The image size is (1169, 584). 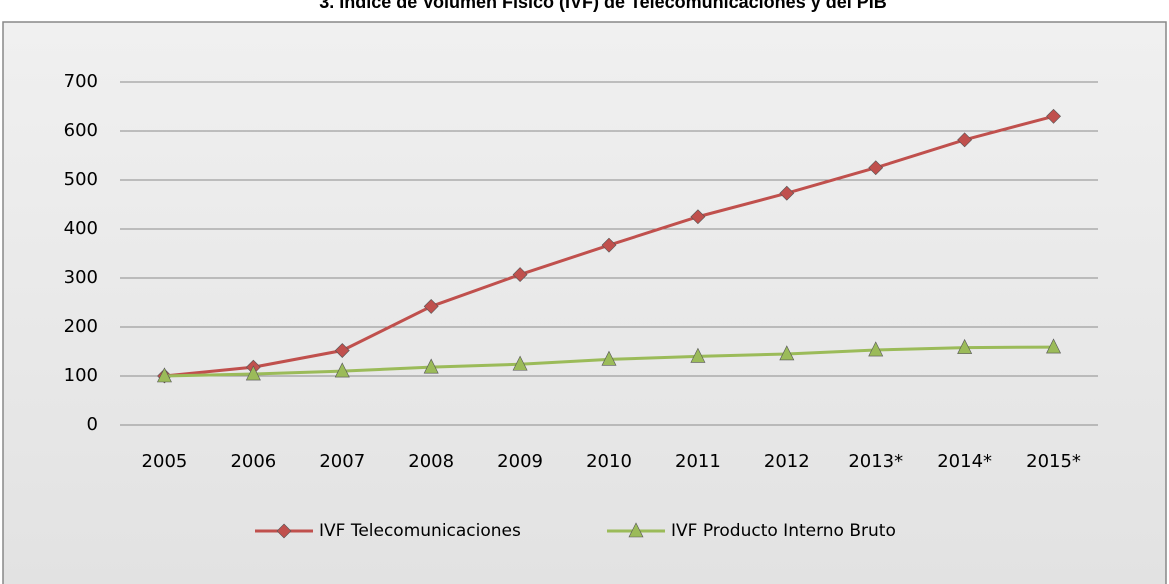 I want to click on y-tick-label: 300, so click(x=81, y=277).